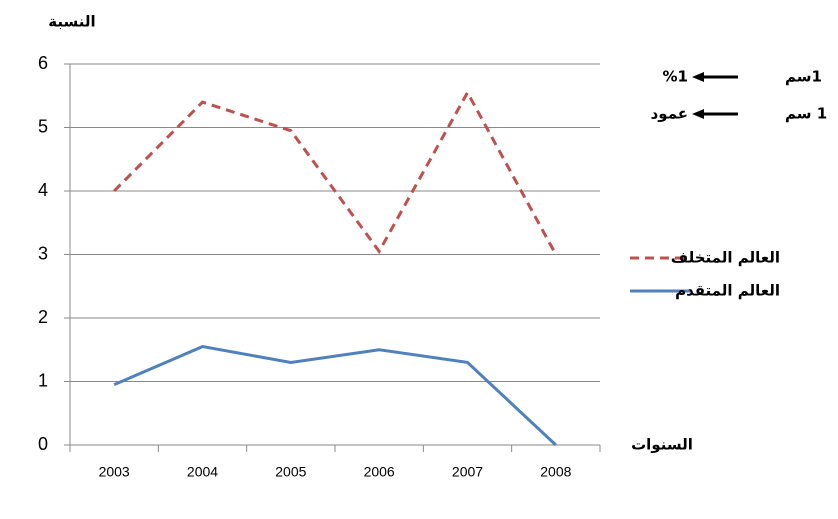  What do you see at coordinates (727, 291) in the screenshot?
I see `legend-label: العالم المتقدم` at bounding box center [727, 291].